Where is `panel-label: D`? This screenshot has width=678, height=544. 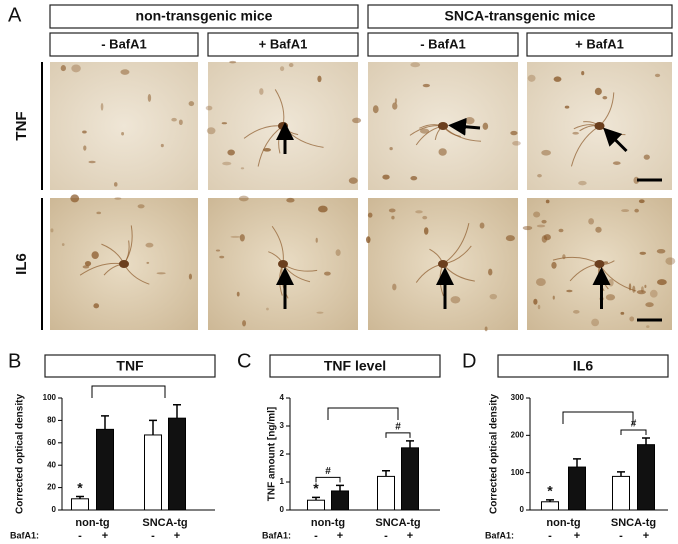 panel-label: D is located at coordinates (469, 361).